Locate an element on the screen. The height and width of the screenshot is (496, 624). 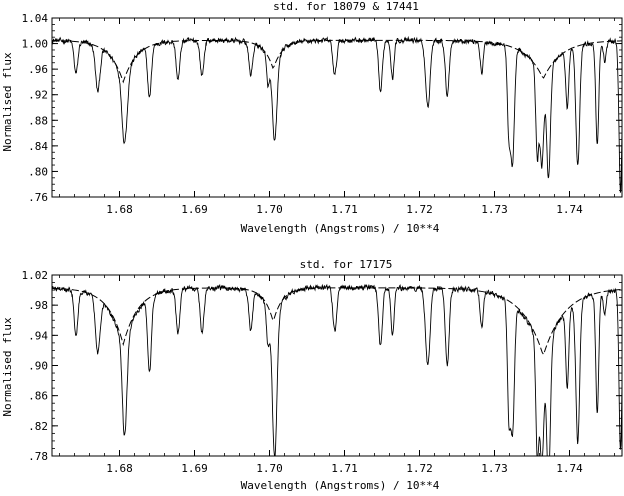
bottom-x-tick-label: 1.74 is located at coordinates (569, 468).